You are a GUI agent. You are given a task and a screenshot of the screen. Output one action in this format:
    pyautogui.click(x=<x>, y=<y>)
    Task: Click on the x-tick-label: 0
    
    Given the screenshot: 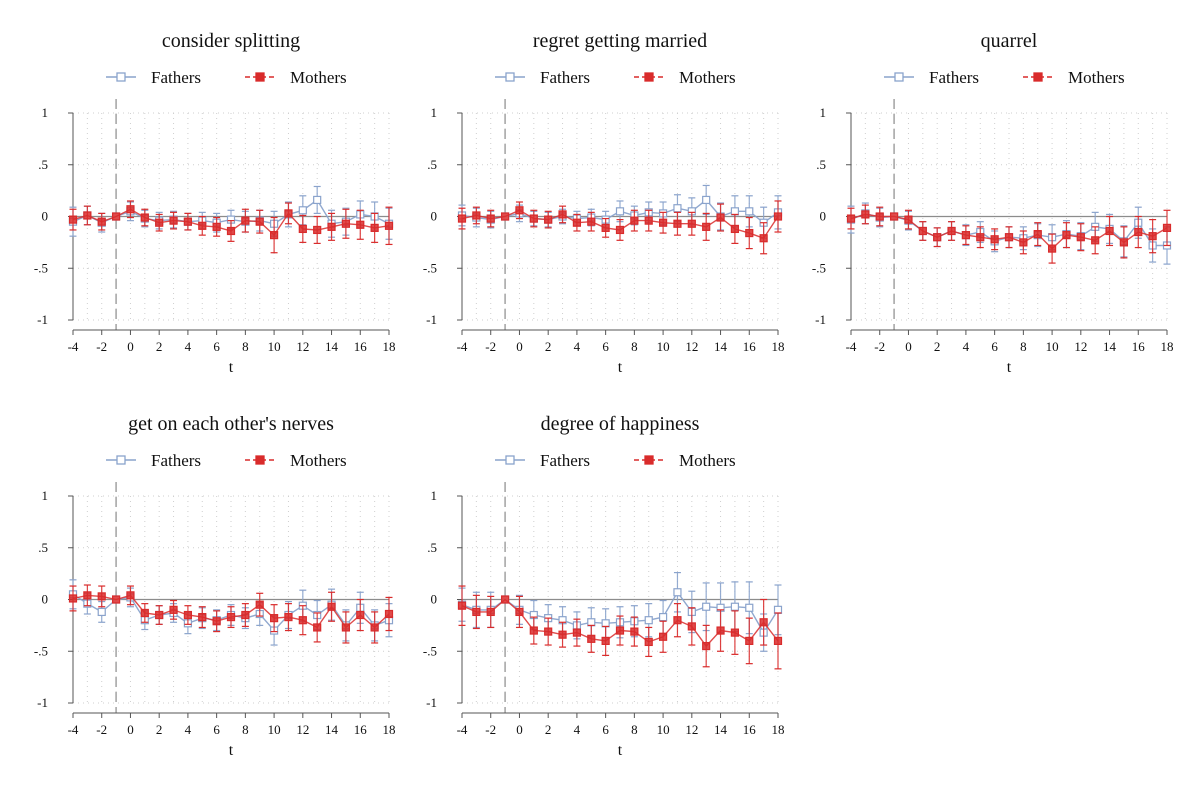 What is the action you would take?
    pyautogui.click(x=519, y=346)
    